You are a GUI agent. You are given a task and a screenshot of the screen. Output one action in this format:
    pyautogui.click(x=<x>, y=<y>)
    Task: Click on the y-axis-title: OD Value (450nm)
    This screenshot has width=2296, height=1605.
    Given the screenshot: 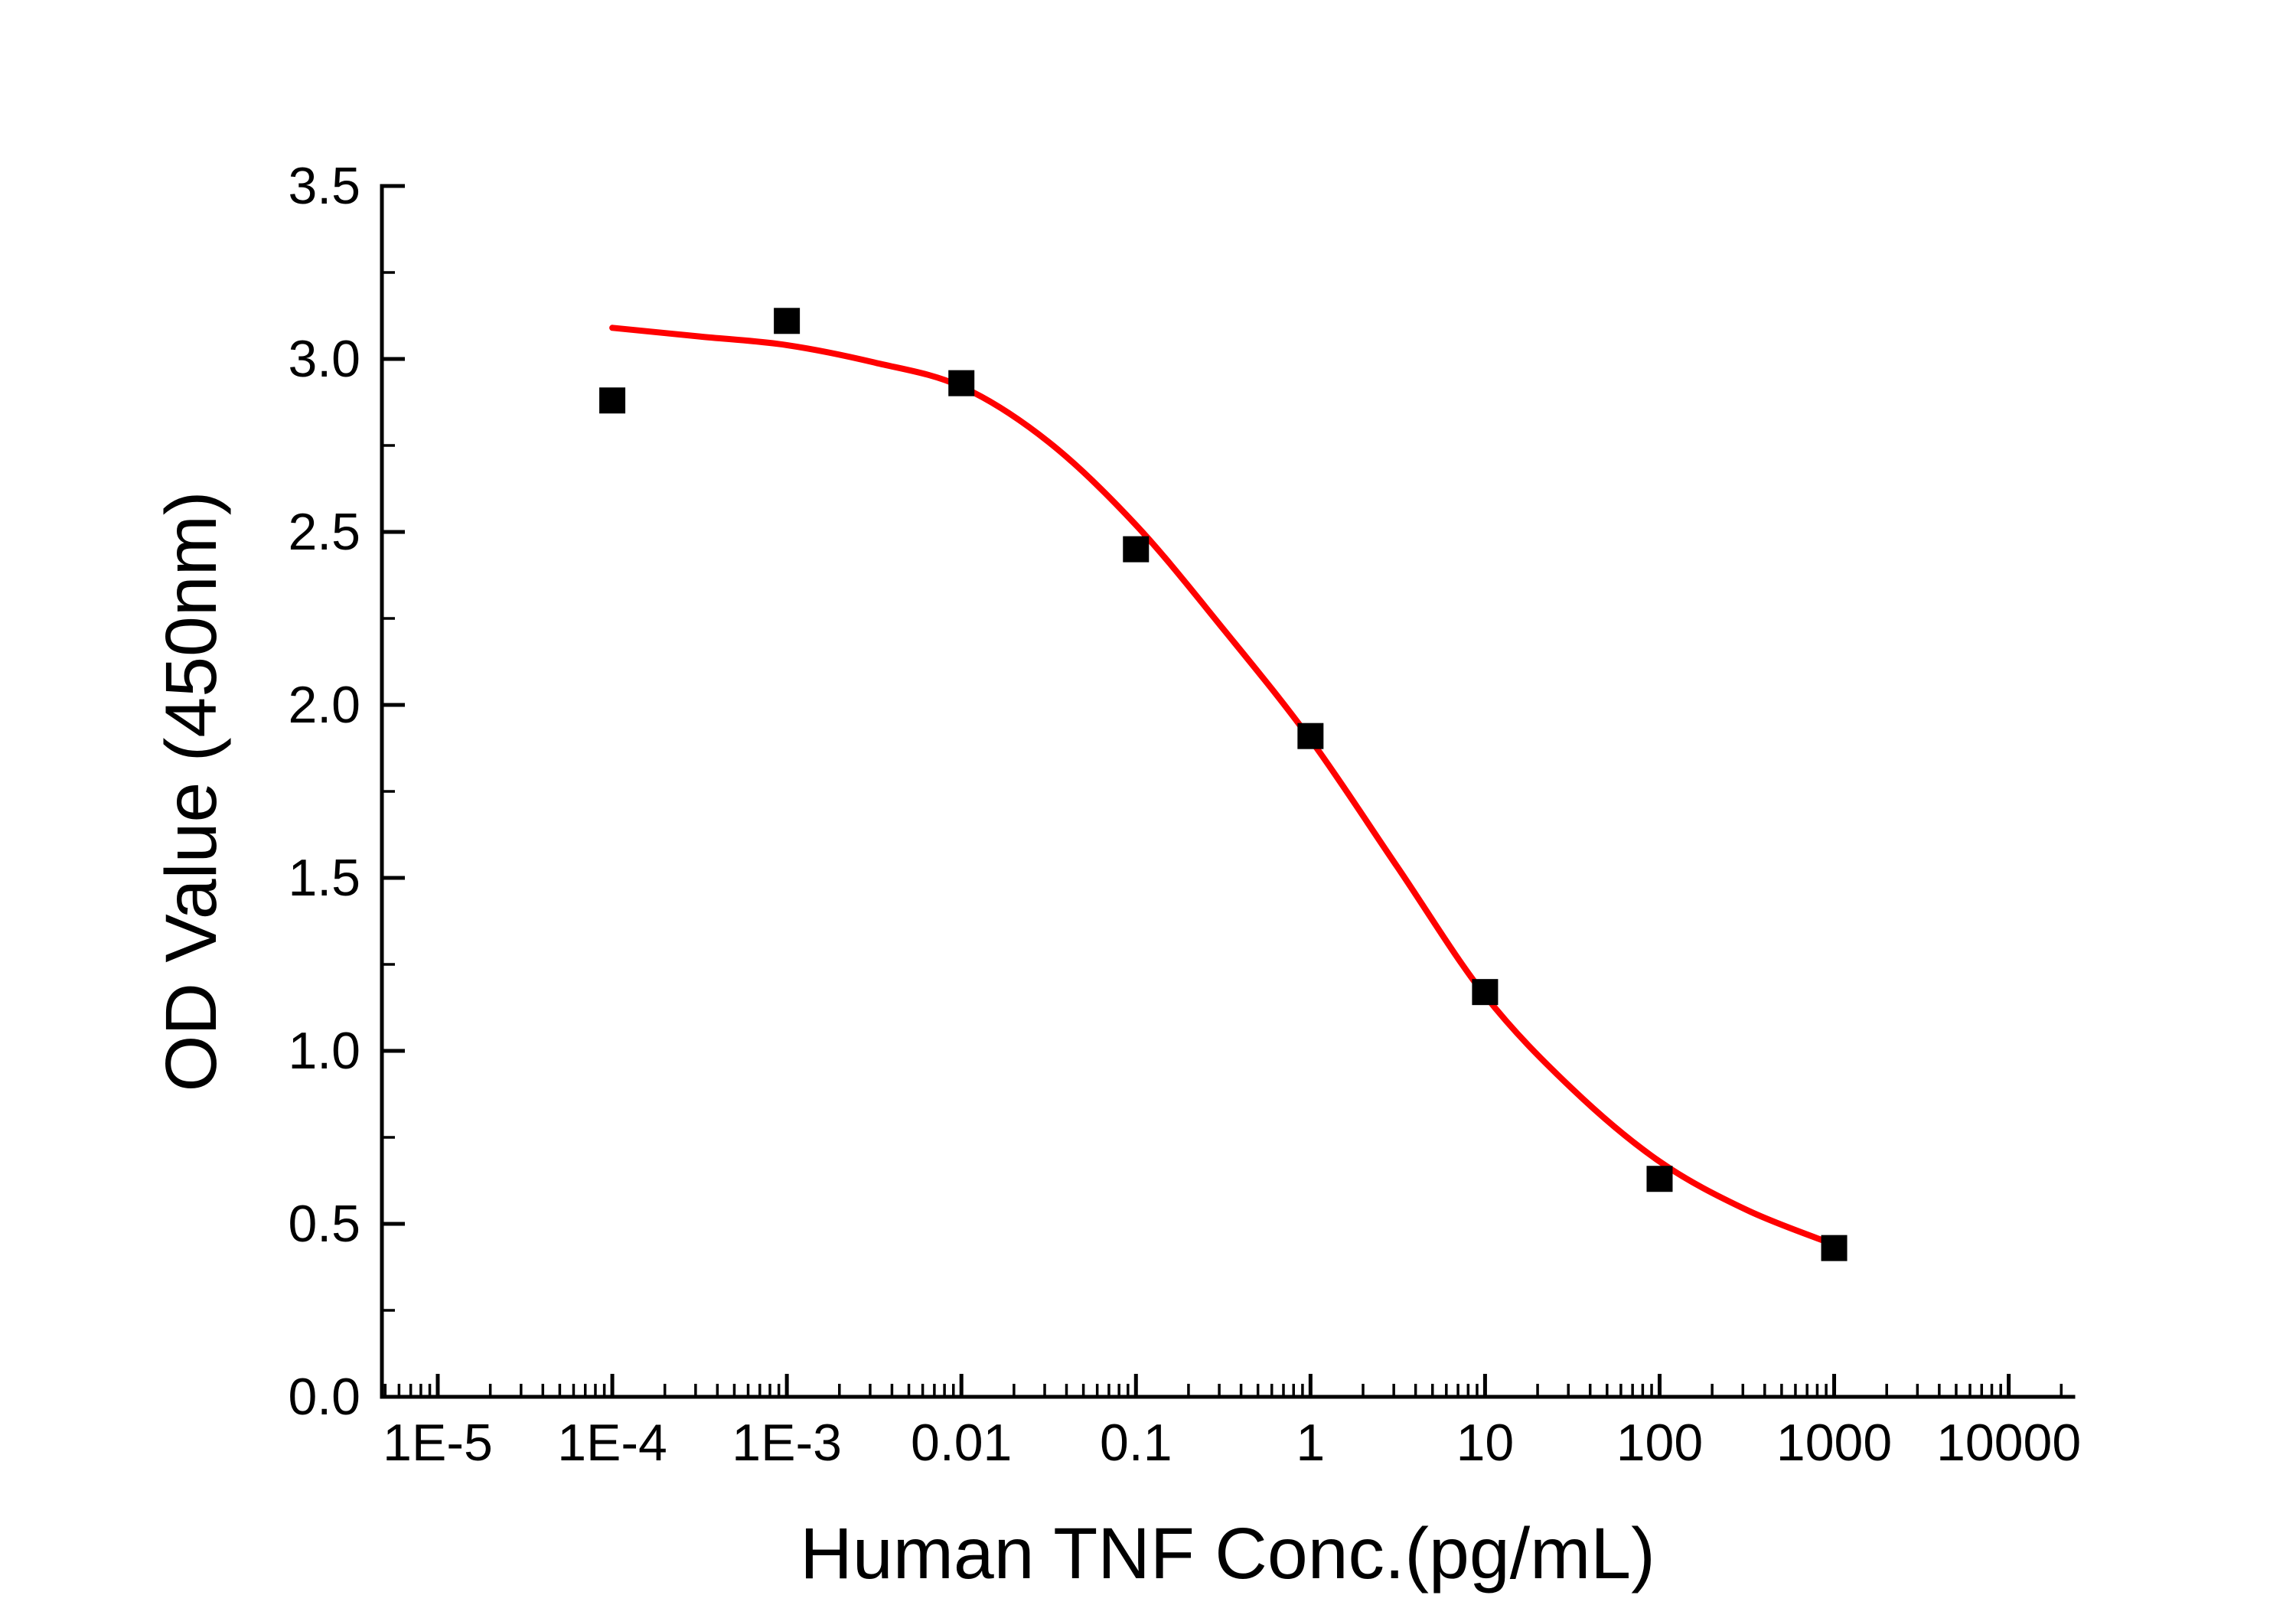 What is the action you would take?
    pyautogui.click(x=191, y=791)
    